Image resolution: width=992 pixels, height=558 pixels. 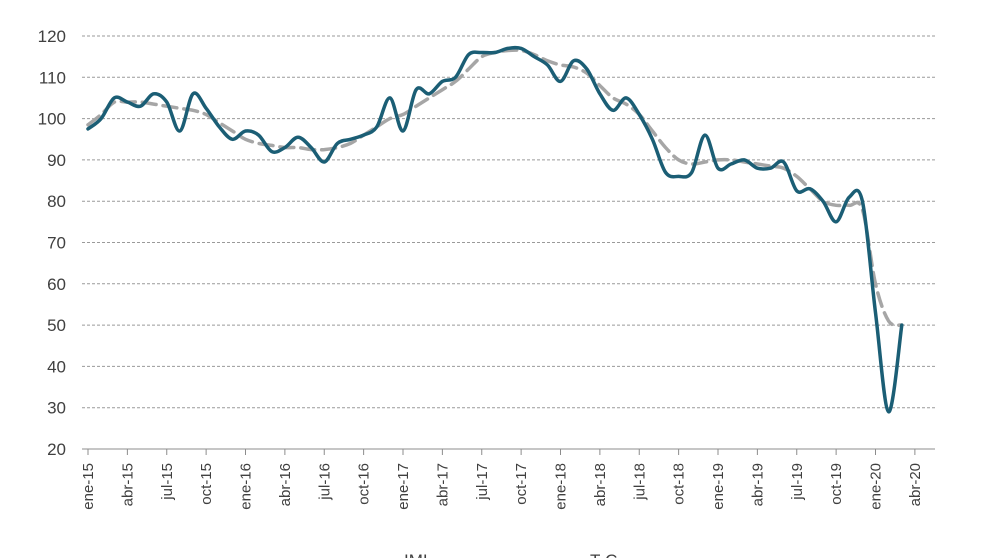 What do you see at coordinates (206, 484) in the screenshot?
I see `x-tick-label: oct-15` at bounding box center [206, 484].